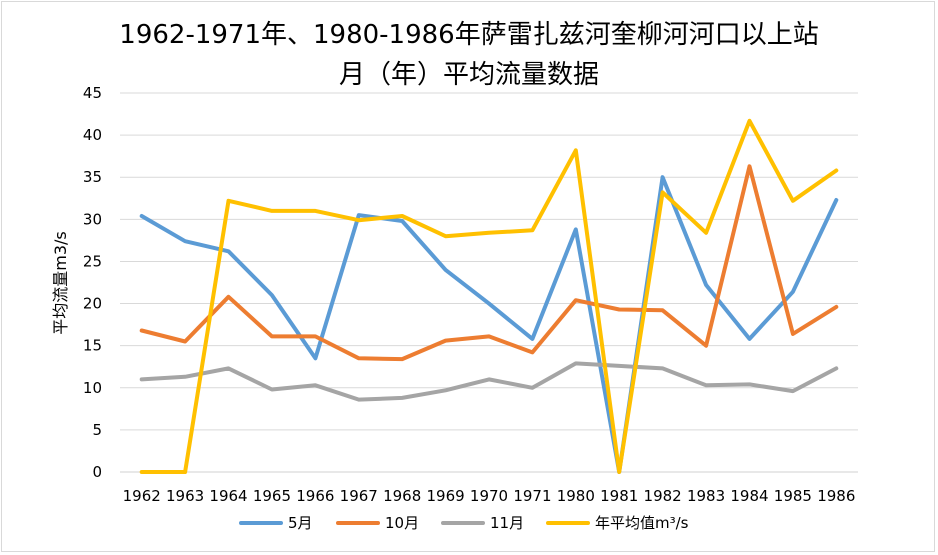  Describe the element at coordinates (92, 135) in the screenshot. I see `y-tick-label: 40` at that location.